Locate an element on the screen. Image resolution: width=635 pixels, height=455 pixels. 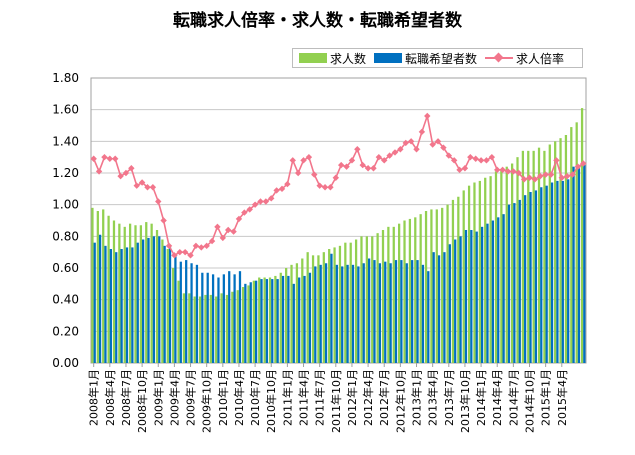
legend-swatch-job-openings is located at coordinates (313, 58).